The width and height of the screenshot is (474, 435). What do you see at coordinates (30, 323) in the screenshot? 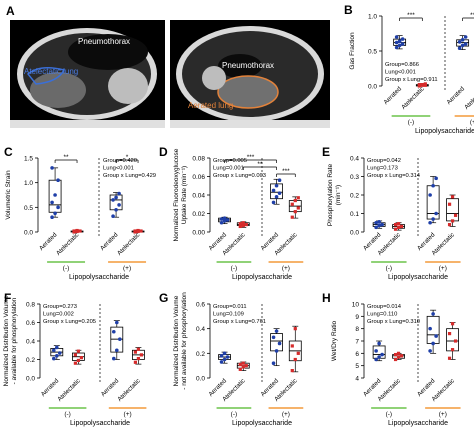
I see `y-tick-label: 0.6` at bounding box center [30, 323].